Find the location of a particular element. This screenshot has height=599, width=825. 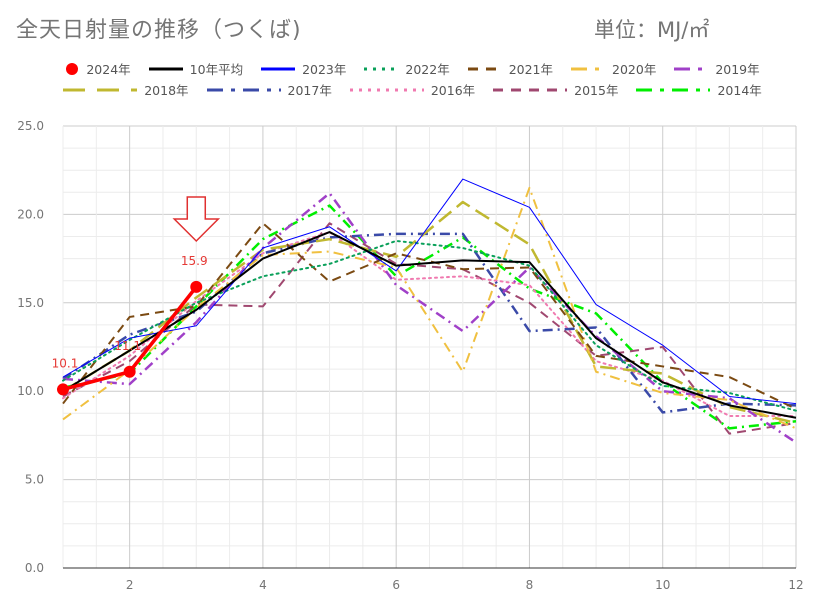

x-tick-label: 2 is located at coordinates (130, 585).